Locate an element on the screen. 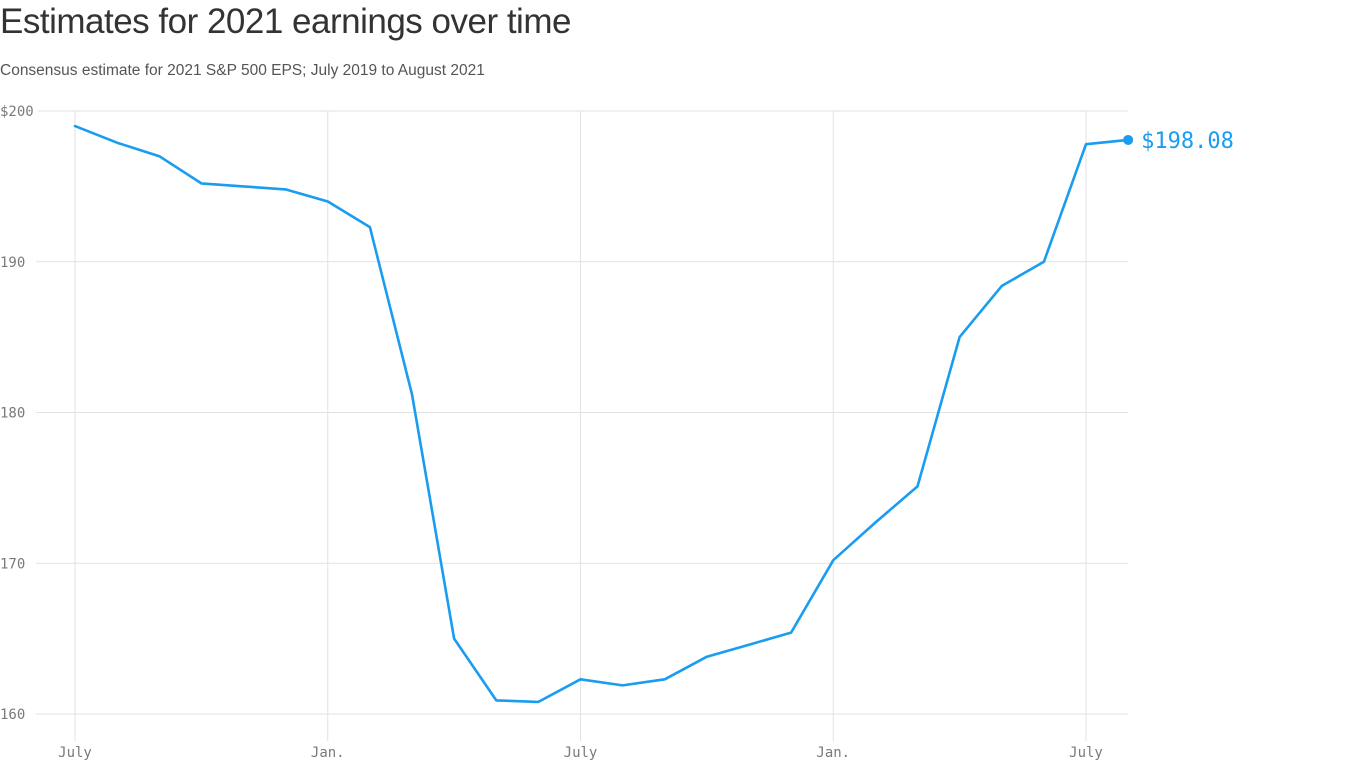  chart-title: Estimates for 2021 earnings over time is located at coordinates (285, 21).